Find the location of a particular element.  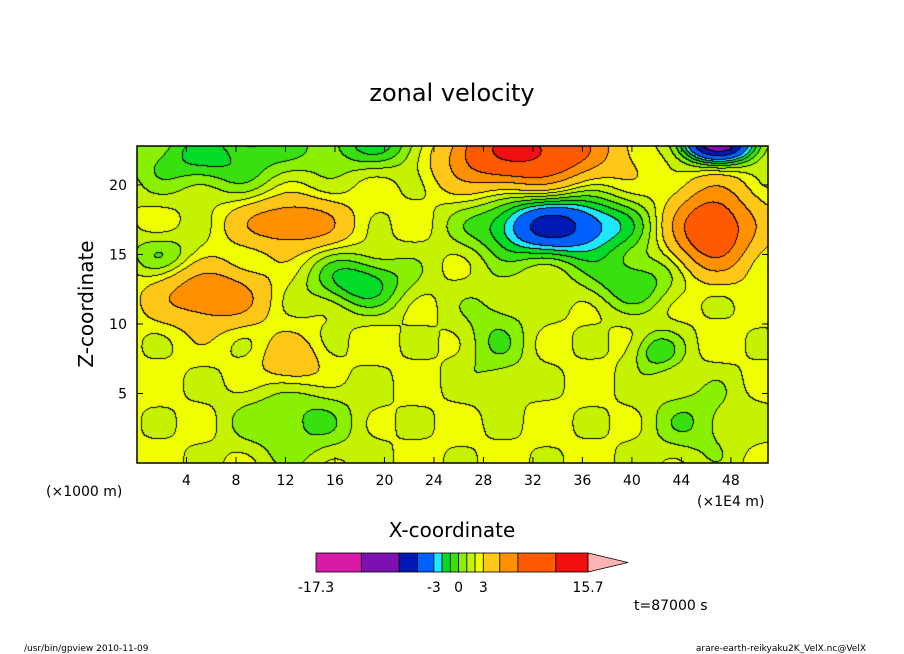

chart-title: zonal velocity is located at coordinates (451, 93).